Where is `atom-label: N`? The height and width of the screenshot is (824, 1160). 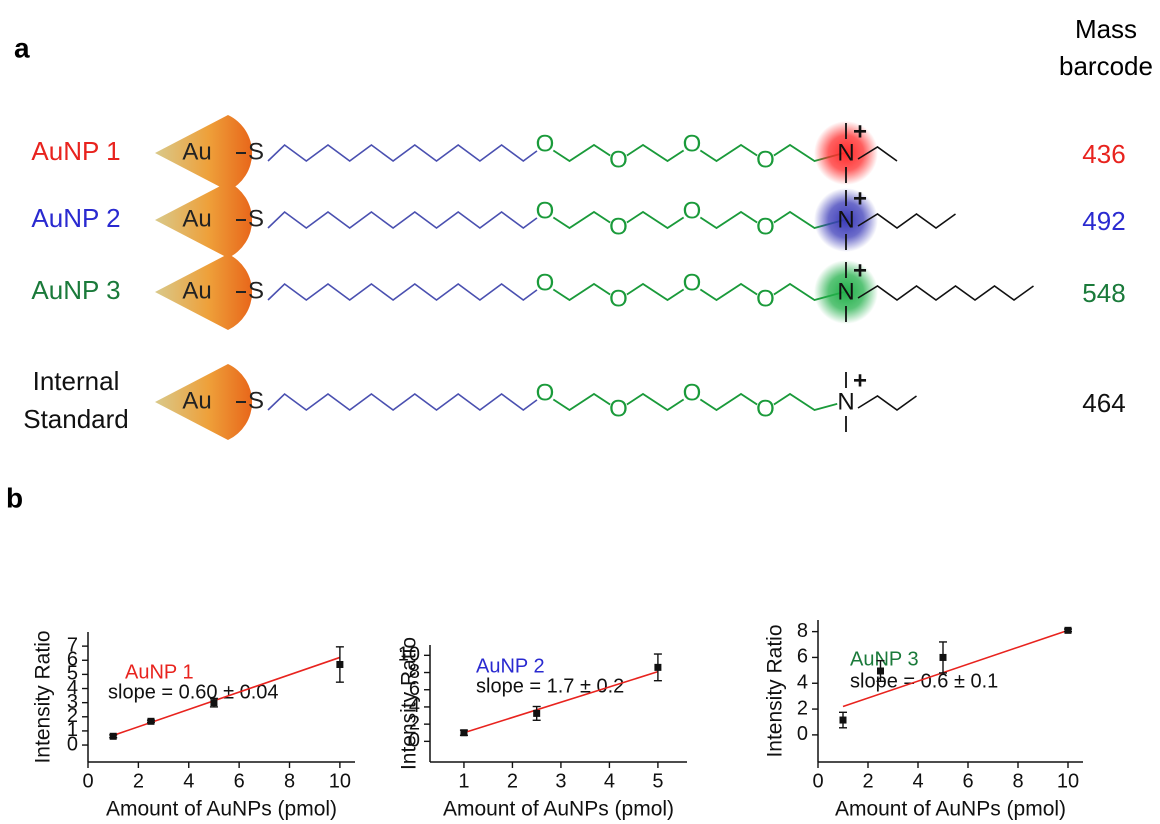
atom-label: N is located at coordinates (845, 219).